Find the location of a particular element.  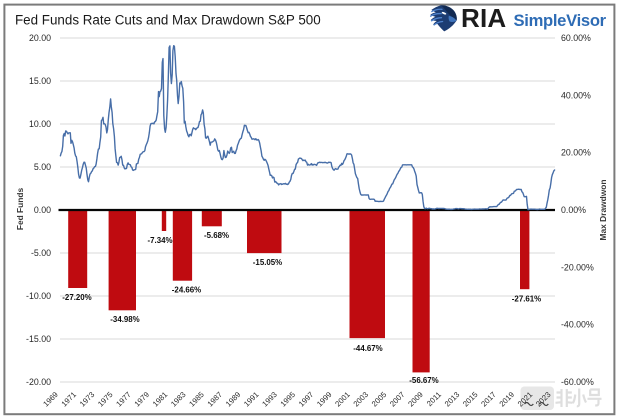

svg-text: 0.00% is located at coordinates (573, 210).